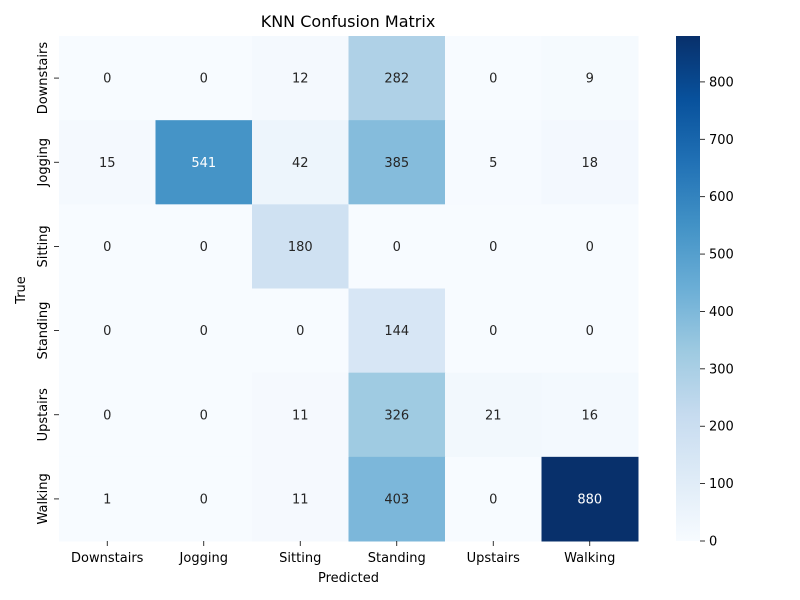 The height and width of the screenshot is (600, 800). I want to click on colorbar-tick-label: 600, so click(721, 197).